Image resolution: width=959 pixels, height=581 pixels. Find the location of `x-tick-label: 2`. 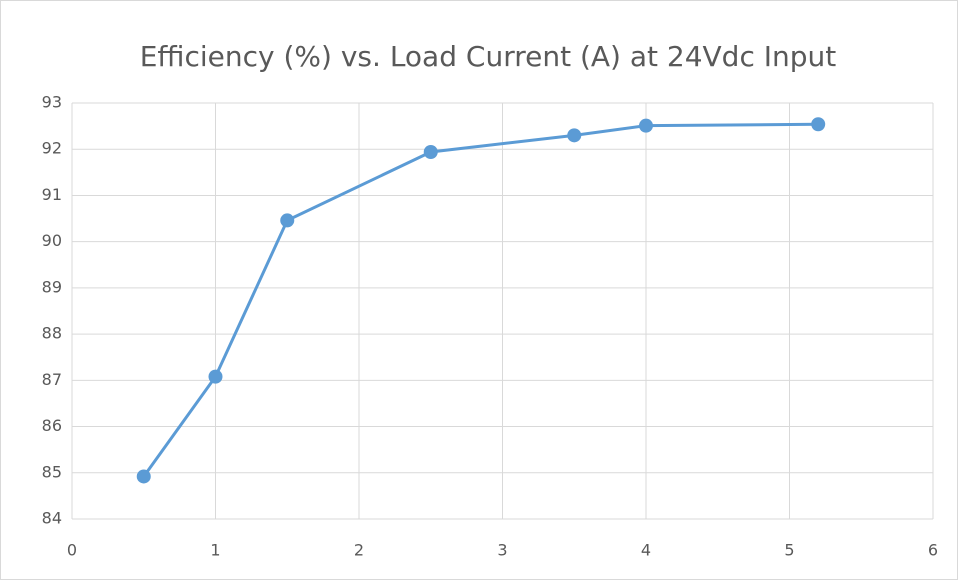

x-tick-label: 2 is located at coordinates (359, 550).